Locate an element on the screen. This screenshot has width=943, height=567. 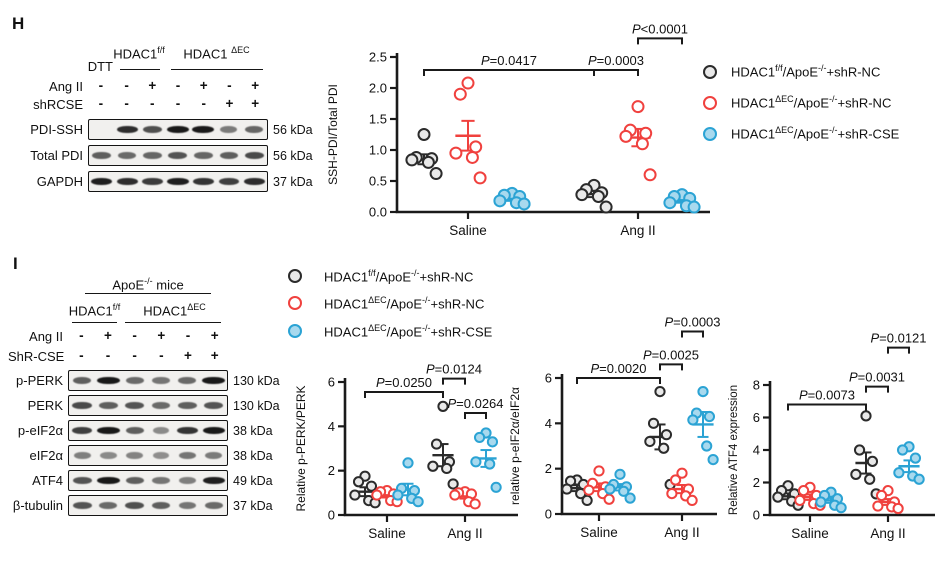
condition-row: ShR-CSE - - - - + + is located at coordinates (118, 356).